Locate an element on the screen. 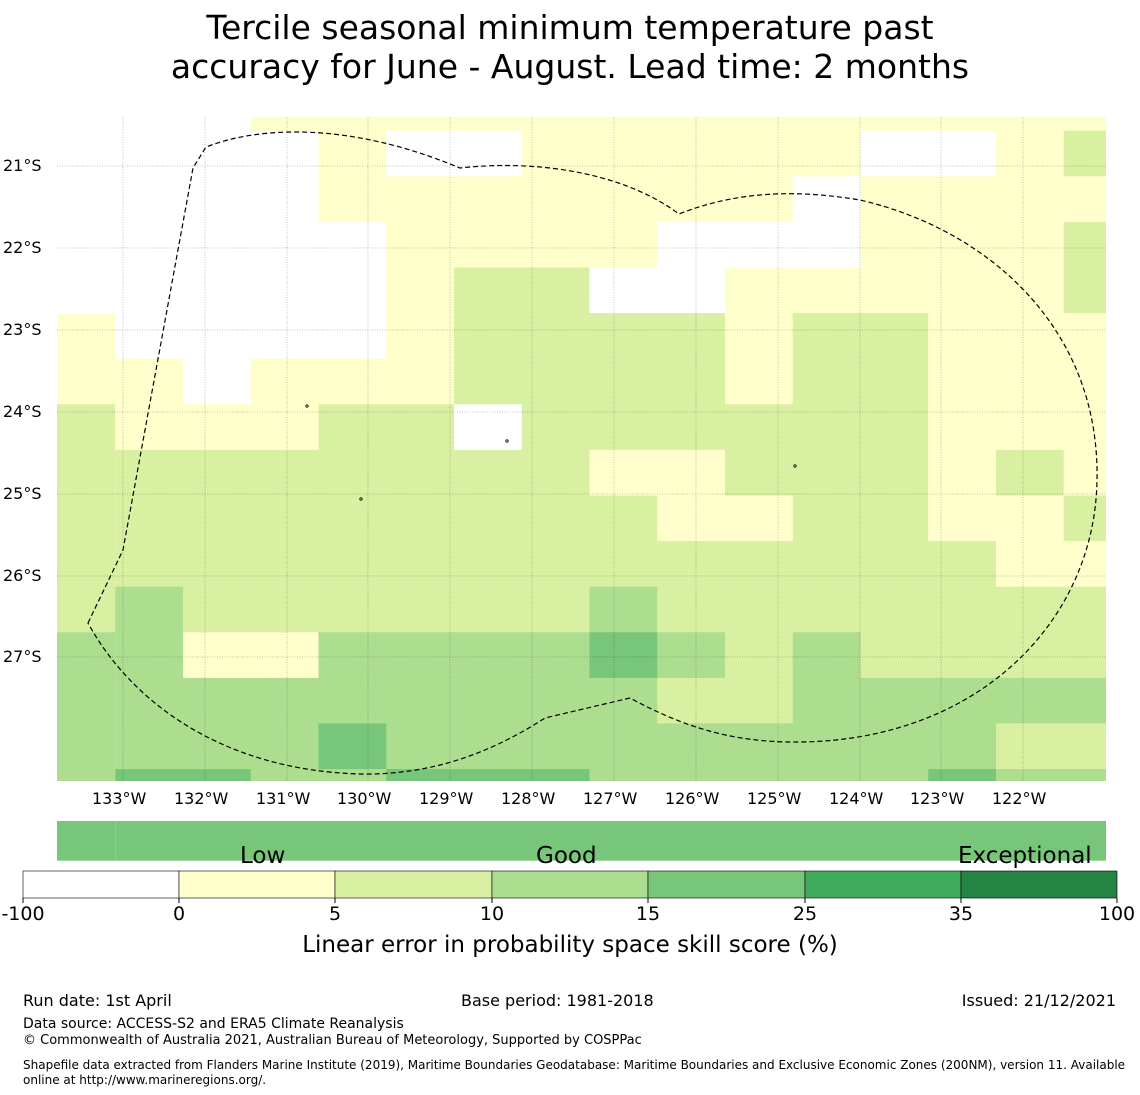 This screenshot has width=1140, height=1095. lon-label: 131°W is located at coordinates (283, 798).